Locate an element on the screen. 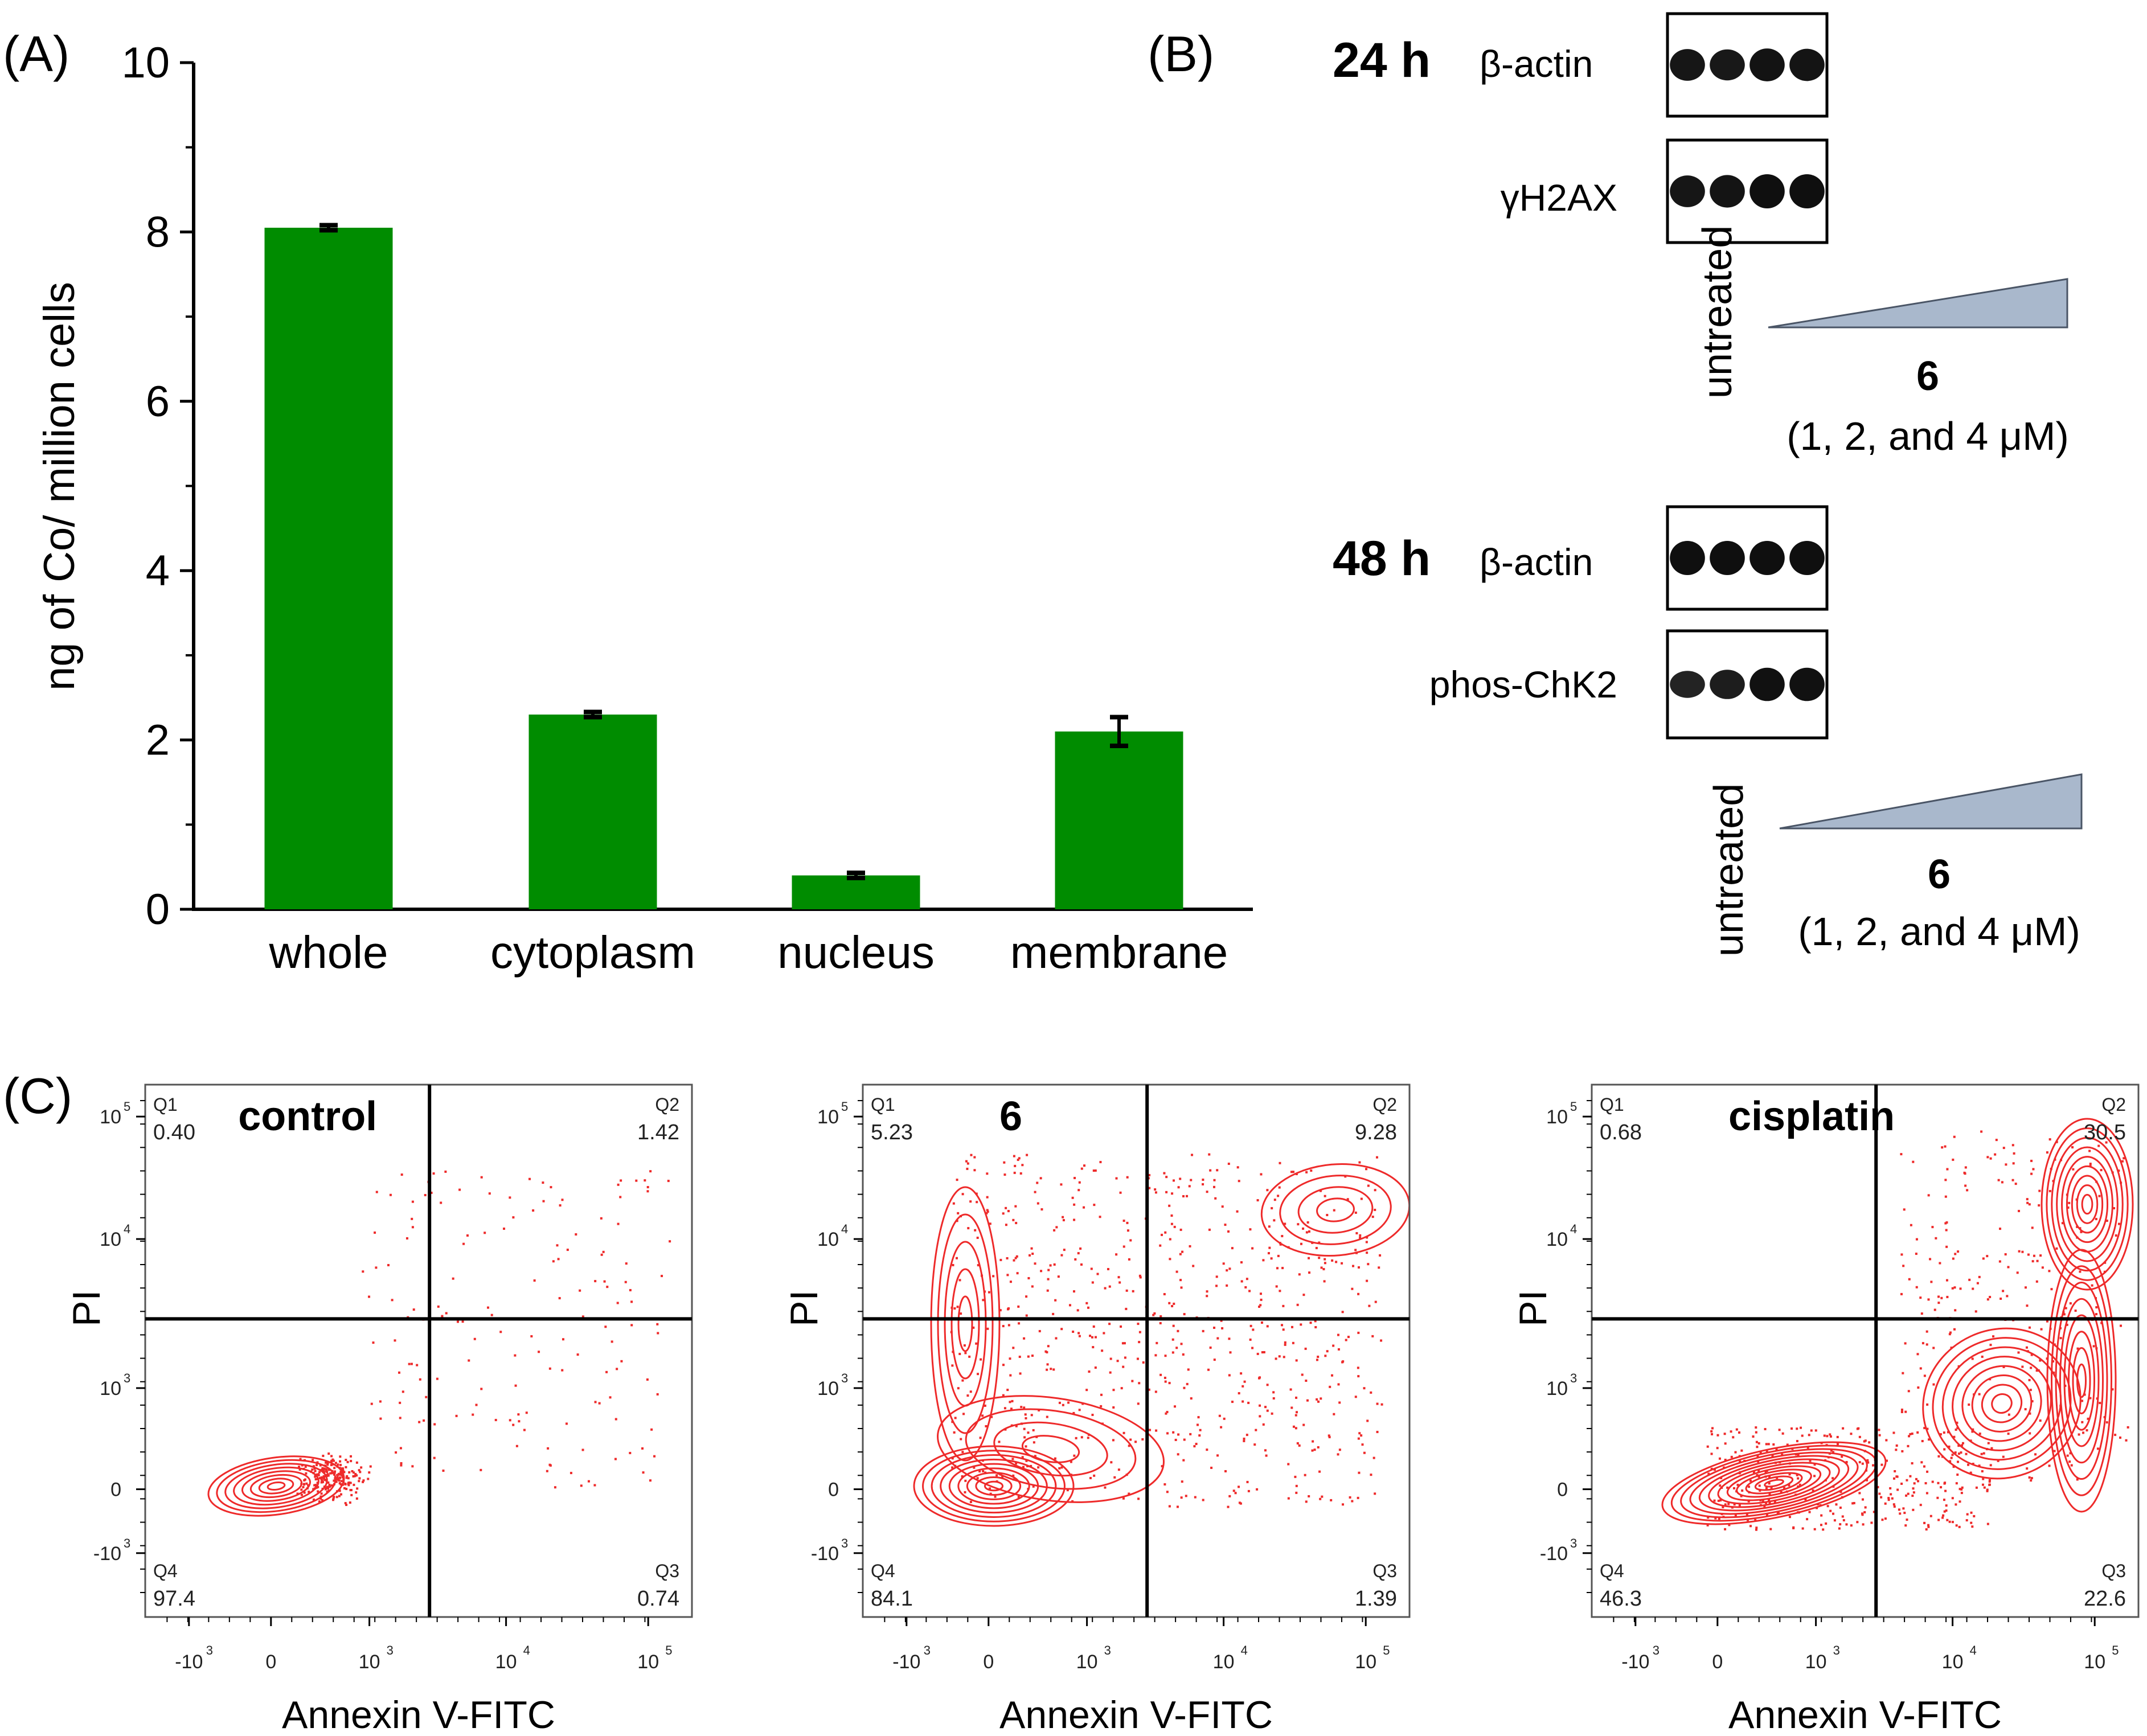 The image size is (2147, 1736). y-tick-label: -10 is located at coordinates (1554, 1554).